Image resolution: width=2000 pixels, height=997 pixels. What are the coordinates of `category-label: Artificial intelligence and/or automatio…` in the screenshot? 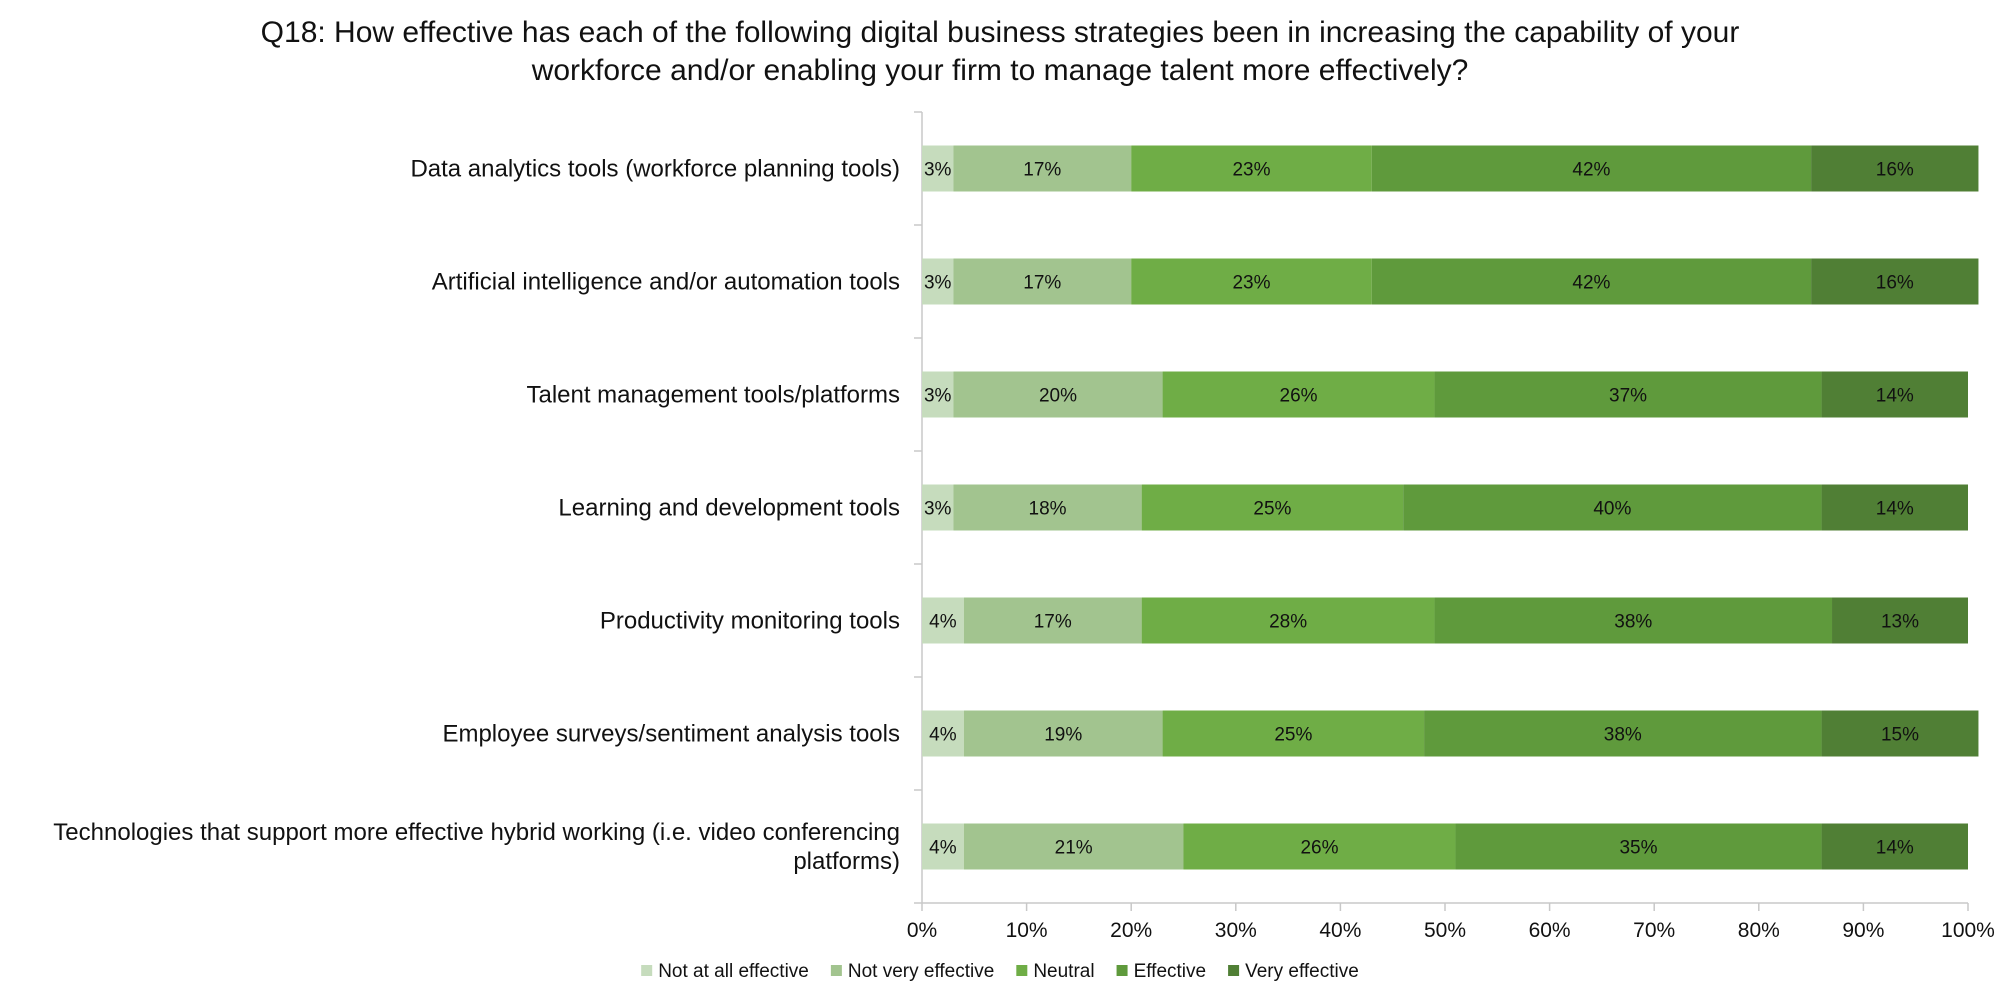 It's located at (666, 282).